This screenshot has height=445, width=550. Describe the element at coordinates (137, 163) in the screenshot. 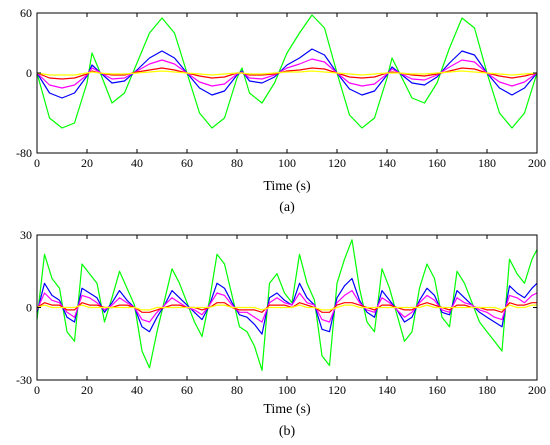

I see `panel-a-xtick-label: 40` at that location.